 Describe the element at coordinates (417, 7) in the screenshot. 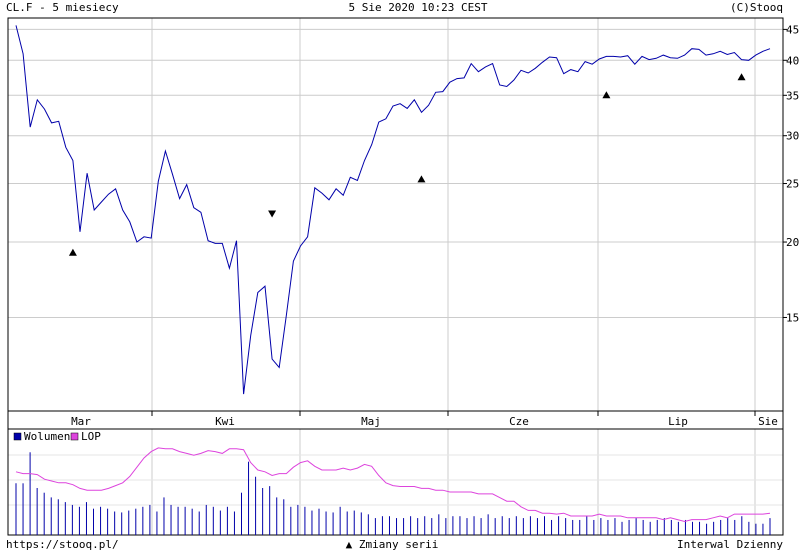

I see `chart-timestamp: 5 Sie 2020 10:23 CEST` at that location.